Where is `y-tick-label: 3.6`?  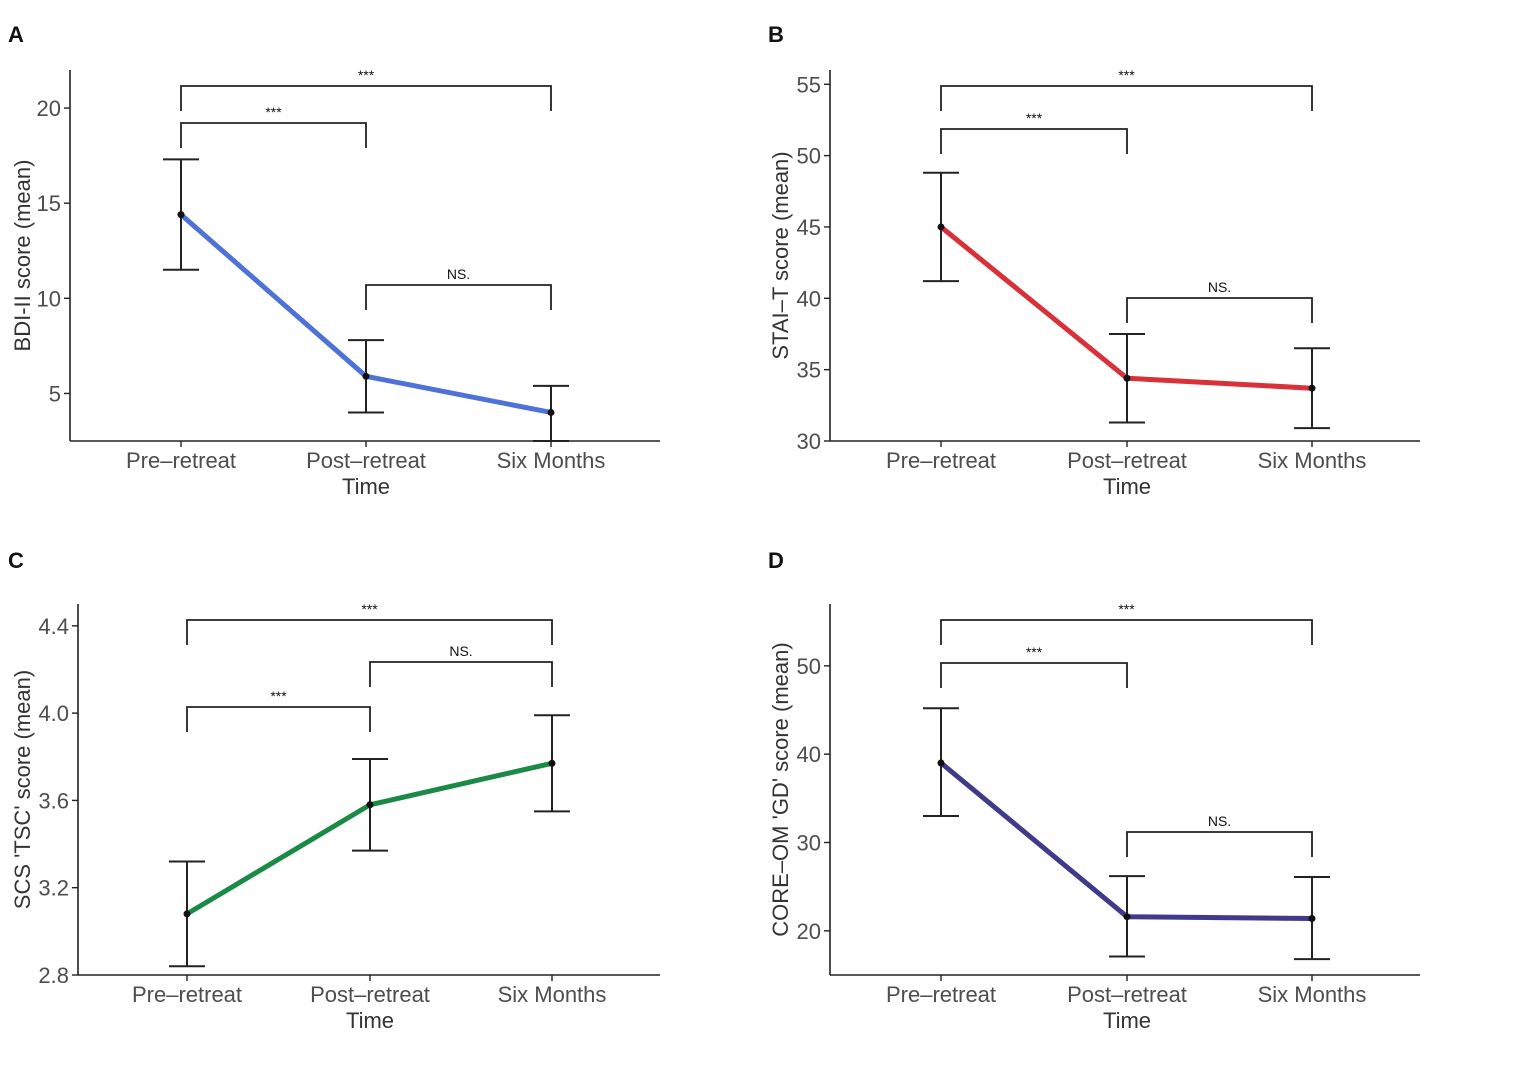
y-tick-label: 3.6 is located at coordinates (53, 800).